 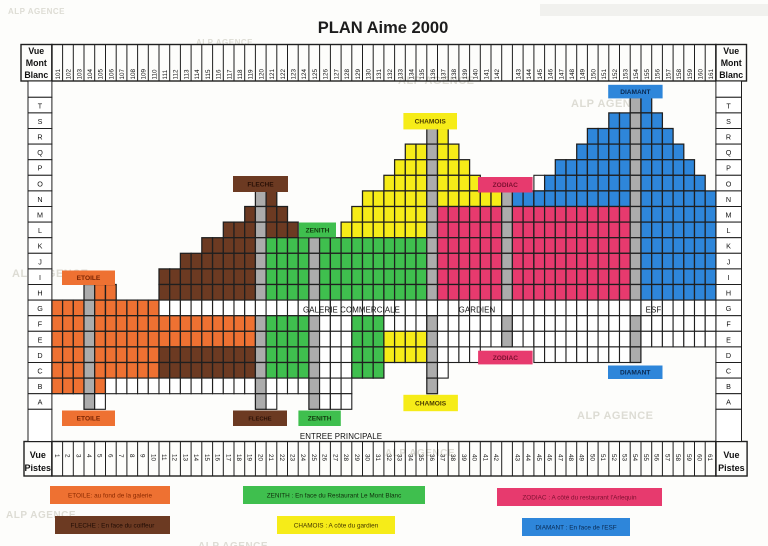 What do you see at coordinates (40, 308) in the screenshot?
I see `svg-text: G` at bounding box center [40, 308].